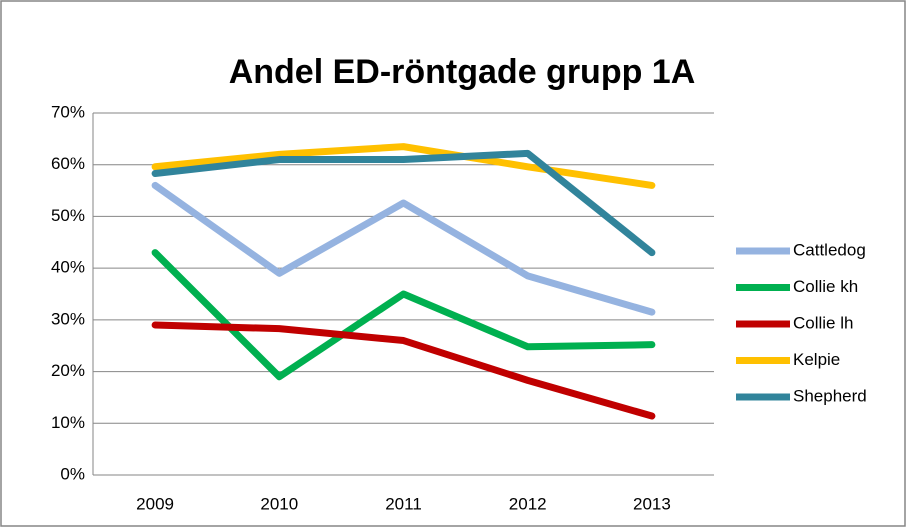 This screenshot has height=532, width=906. Describe the element at coordinates (403, 503) in the screenshot. I see `x-tick-label: 2011` at that location.